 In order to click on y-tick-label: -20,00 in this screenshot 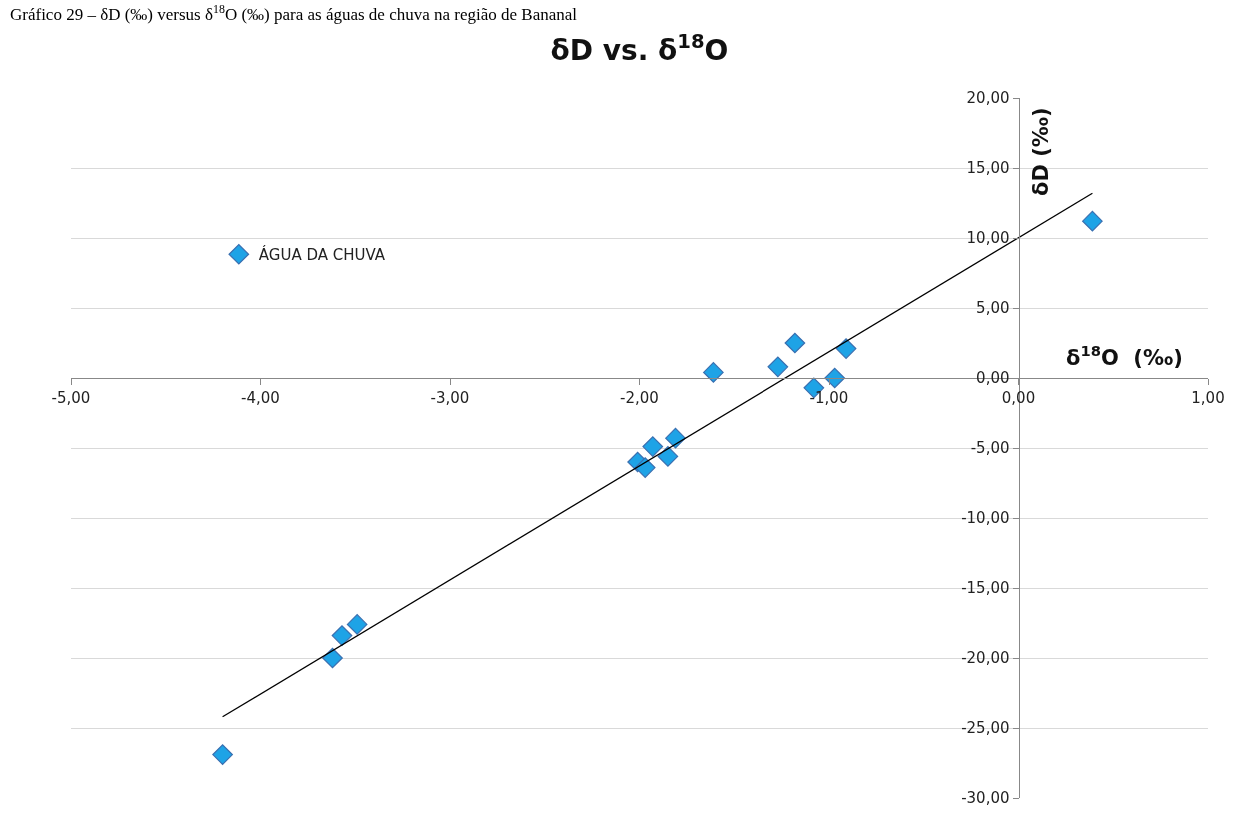, I will do `click(985, 658)`.